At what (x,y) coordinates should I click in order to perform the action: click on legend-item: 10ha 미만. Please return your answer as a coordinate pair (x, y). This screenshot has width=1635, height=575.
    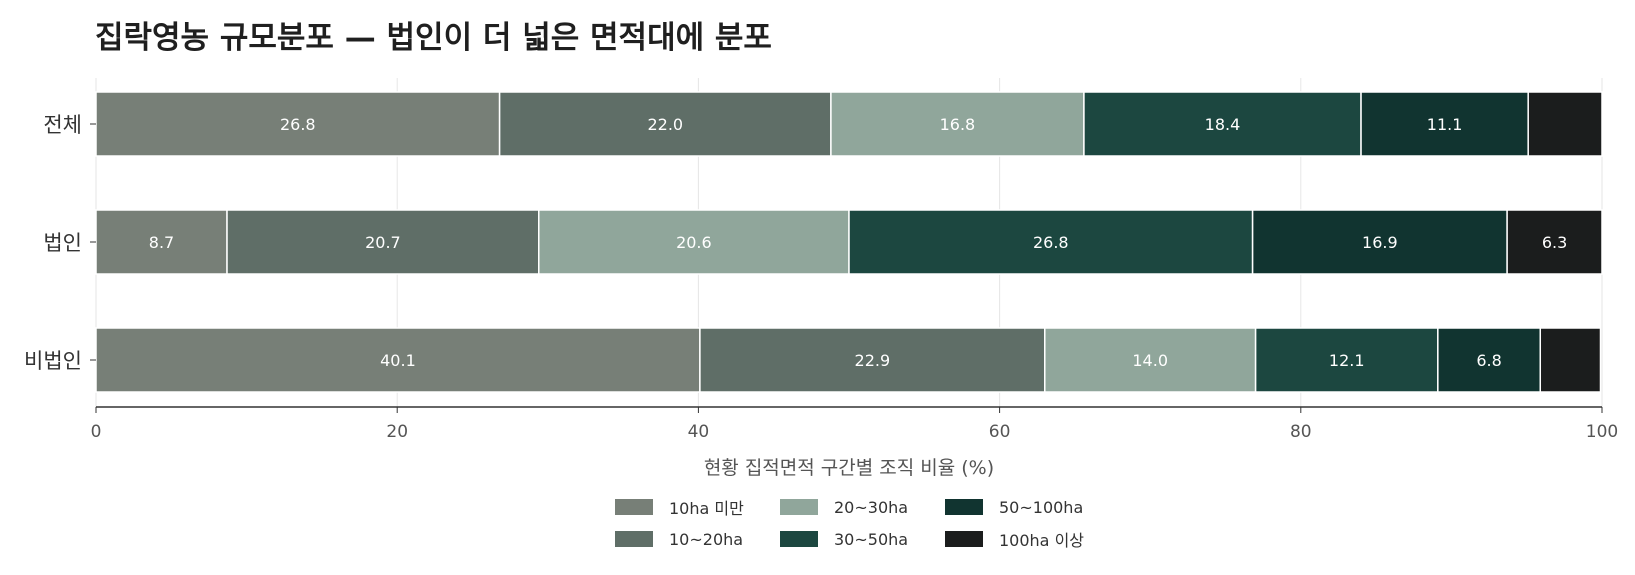
    Looking at the image, I should click on (697, 507).